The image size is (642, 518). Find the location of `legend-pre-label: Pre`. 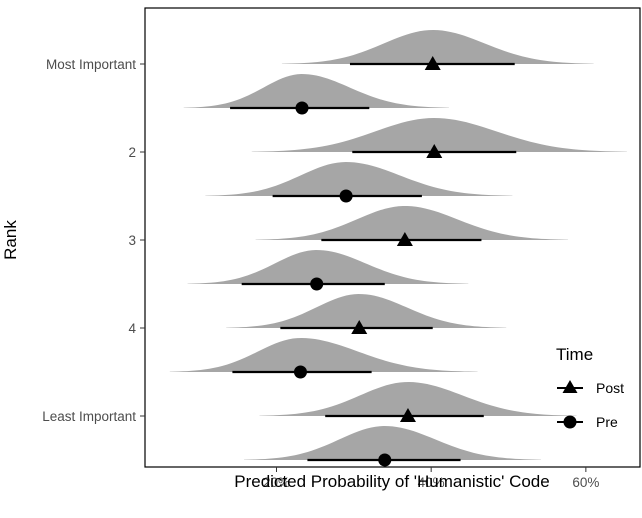

legend-pre-label: Pre is located at coordinates (607, 422).